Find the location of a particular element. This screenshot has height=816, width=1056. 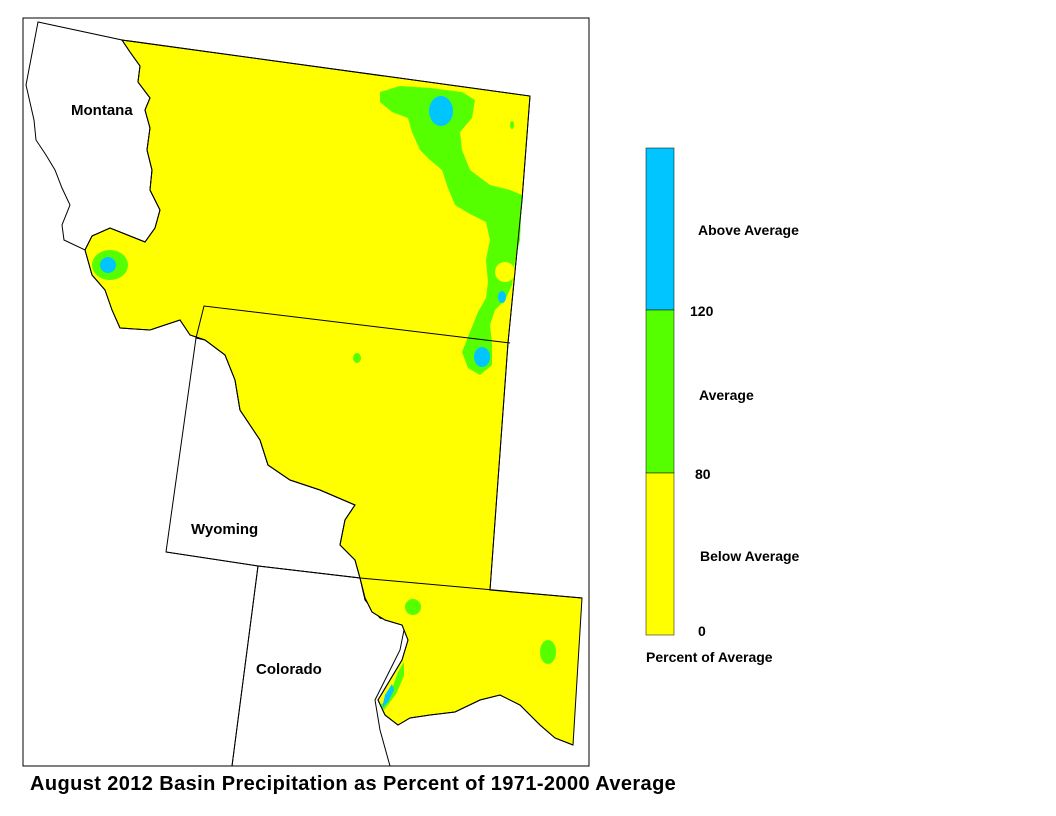

colorado-label: Colorado is located at coordinates (289, 669).